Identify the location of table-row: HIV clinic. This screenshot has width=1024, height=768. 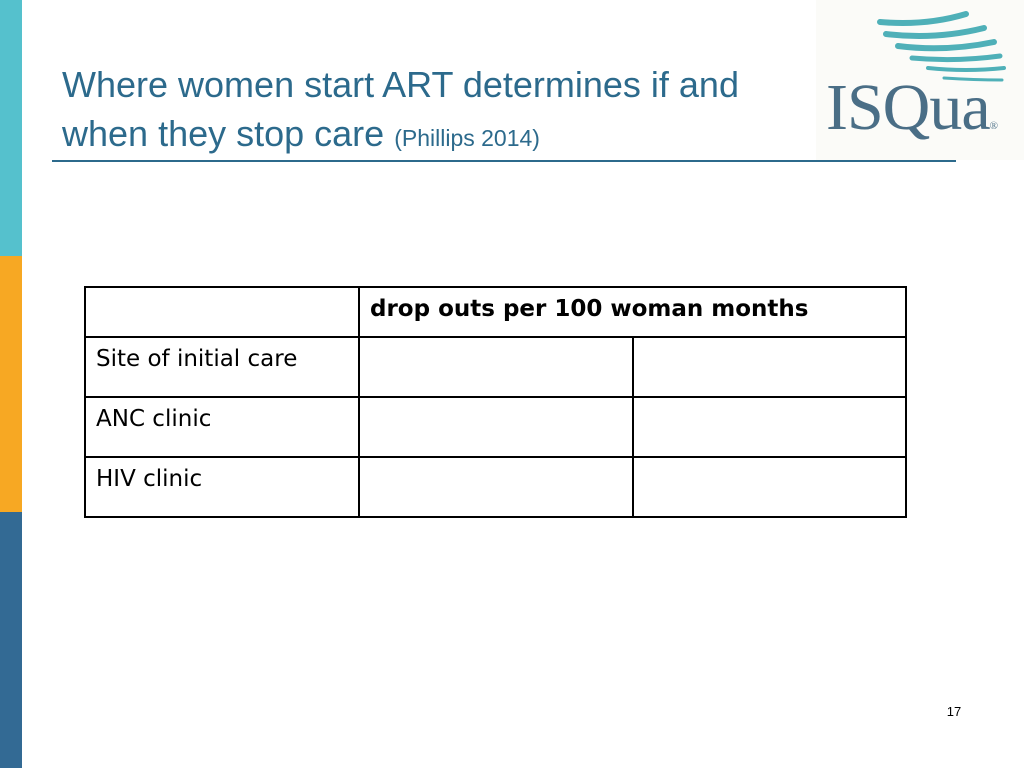
(495, 487).